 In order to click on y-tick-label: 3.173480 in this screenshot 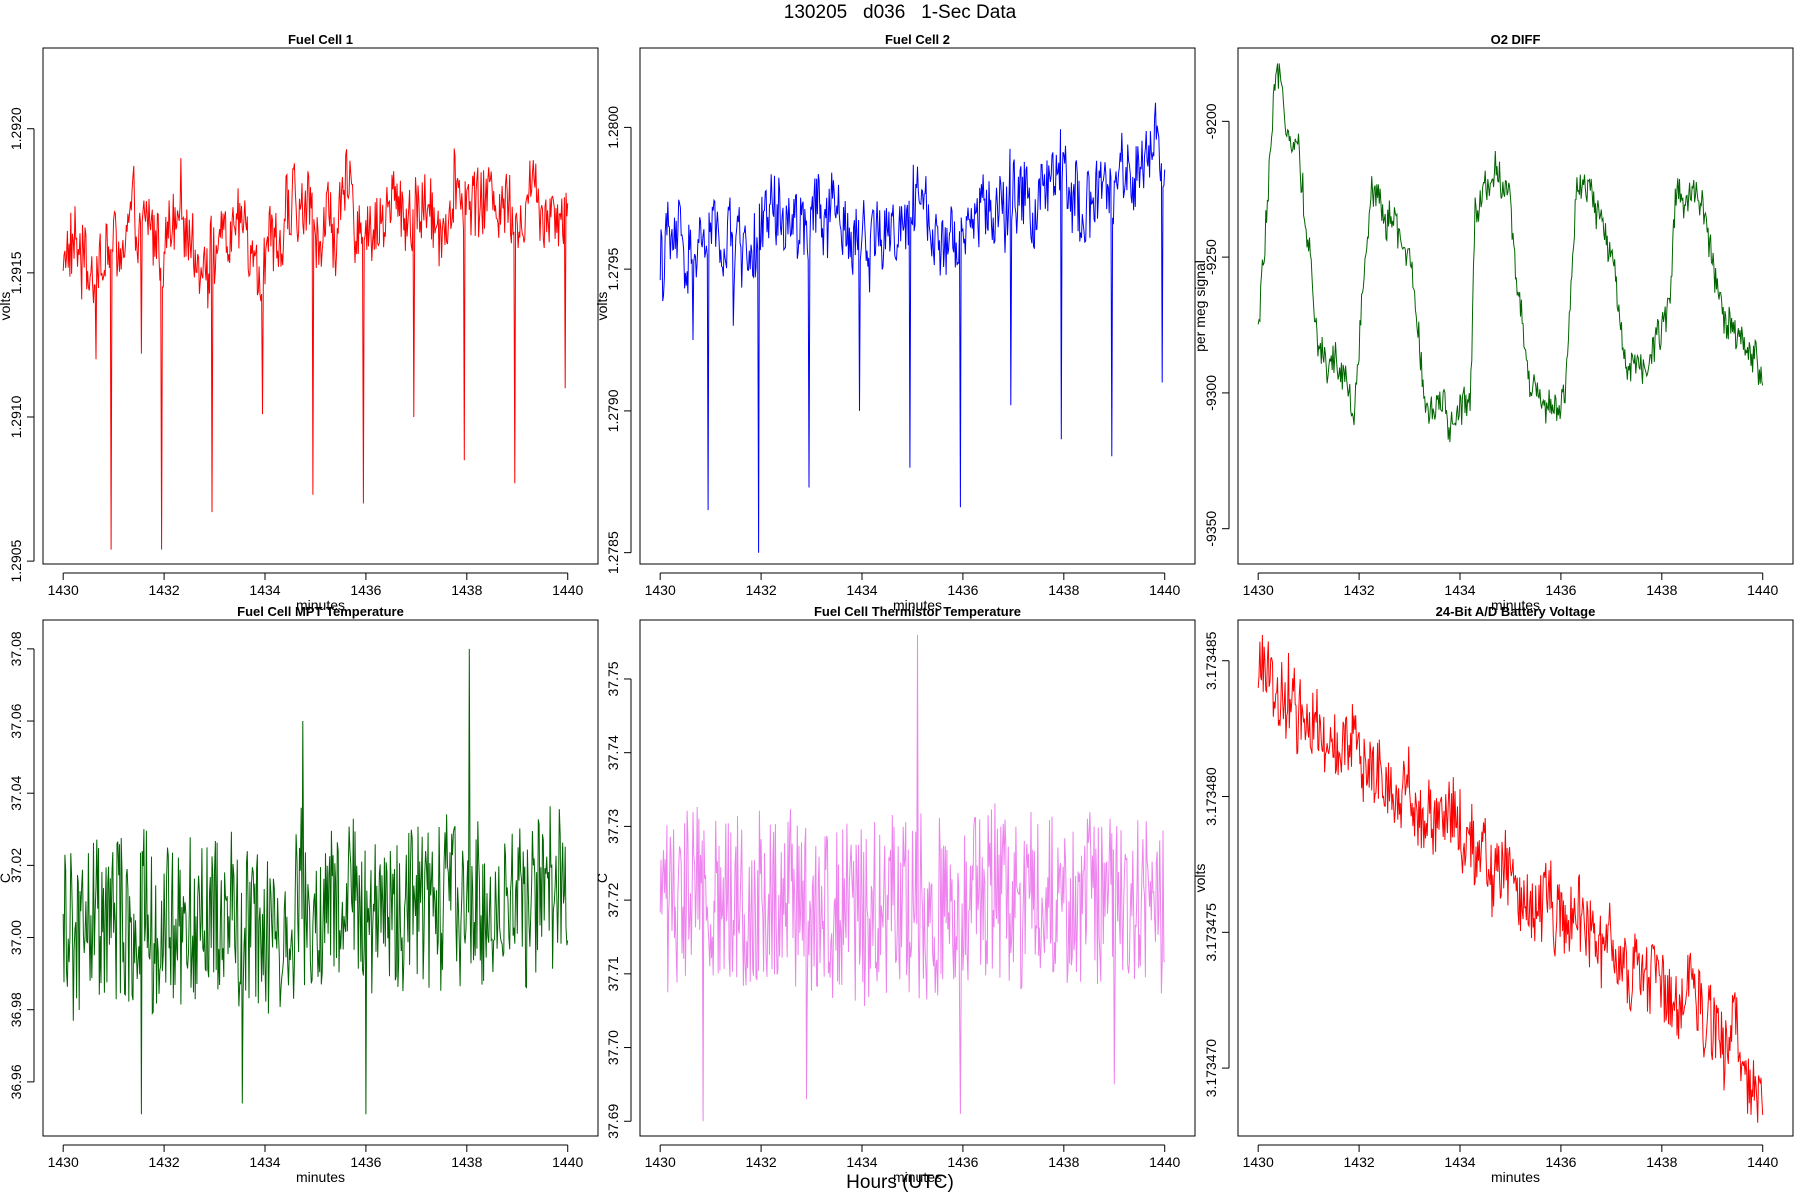, I will do `click(1211, 796)`.